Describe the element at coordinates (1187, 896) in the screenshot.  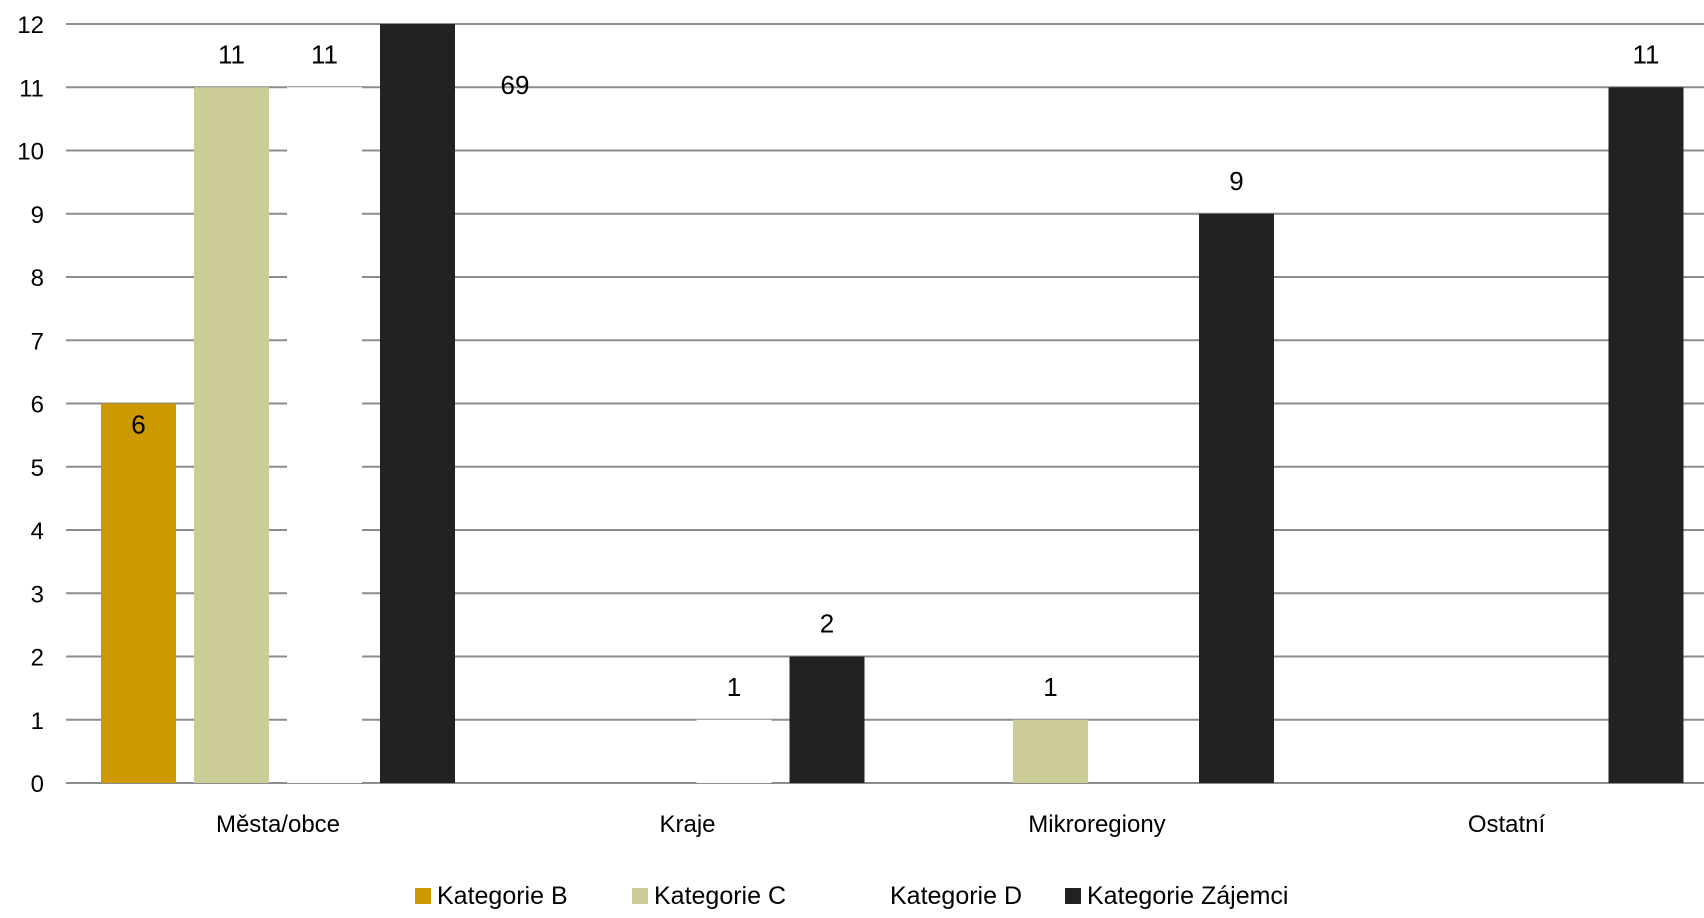
I see `legend-label: Kategorie Zájemci` at that location.